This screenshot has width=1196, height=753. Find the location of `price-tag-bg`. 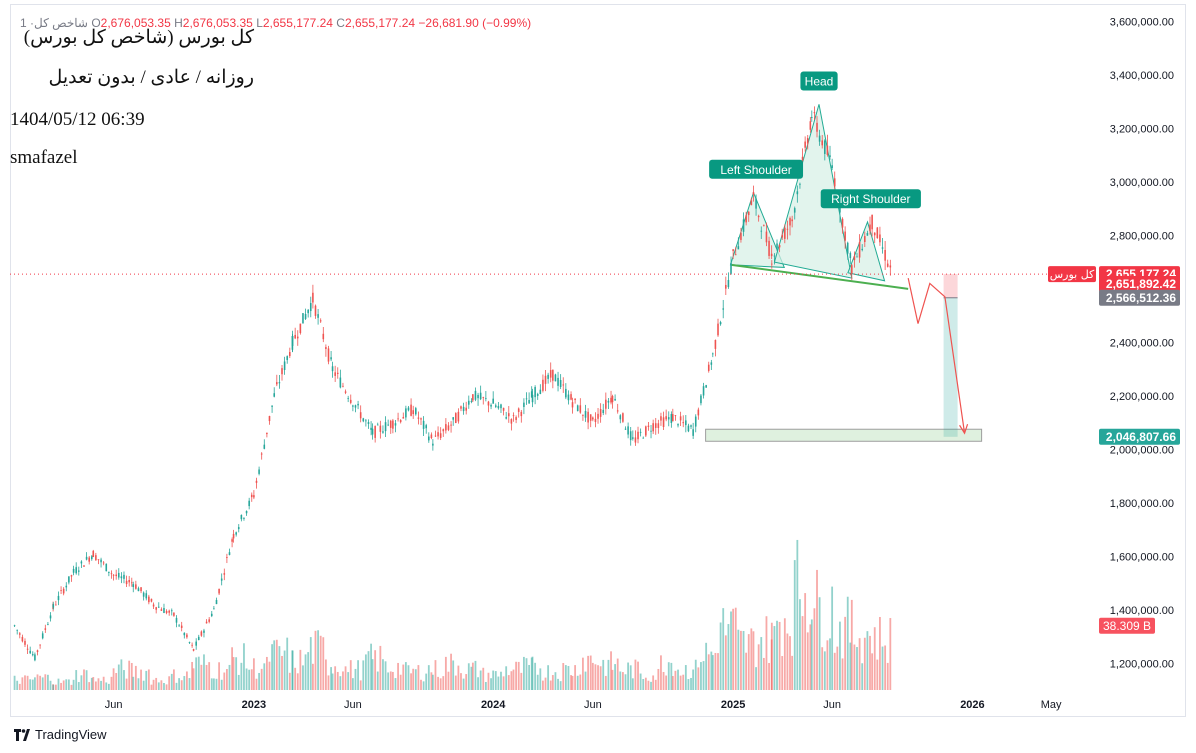

price-tag-bg is located at coordinates (1139, 436).